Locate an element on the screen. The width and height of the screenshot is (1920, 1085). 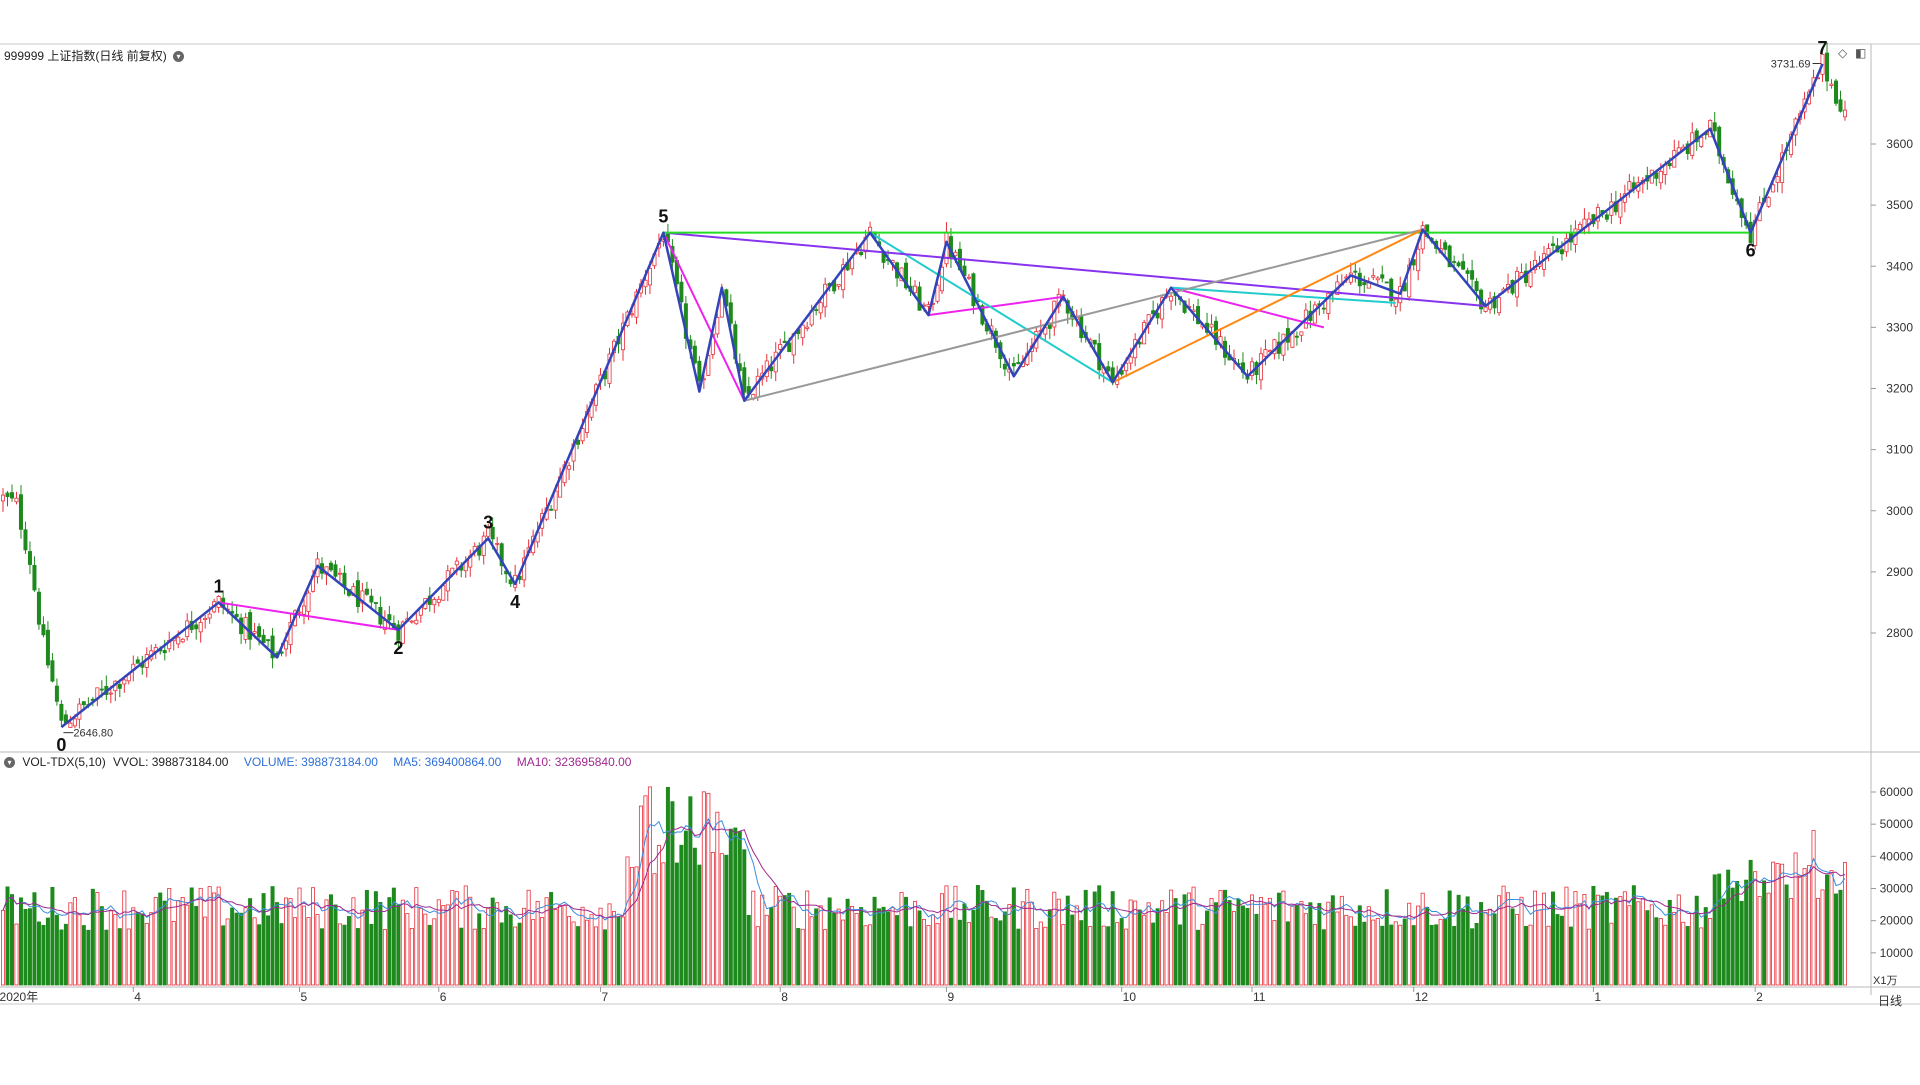
vol-indicator-name: VOL-TDX(5,10) is located at coordinates (64, 762).